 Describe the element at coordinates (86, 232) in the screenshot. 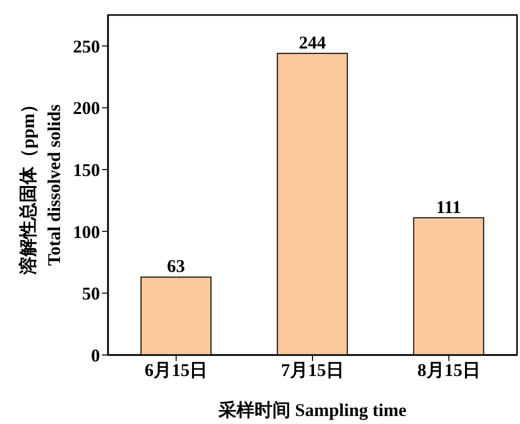

I see `y-tick-label: 100` at that location.